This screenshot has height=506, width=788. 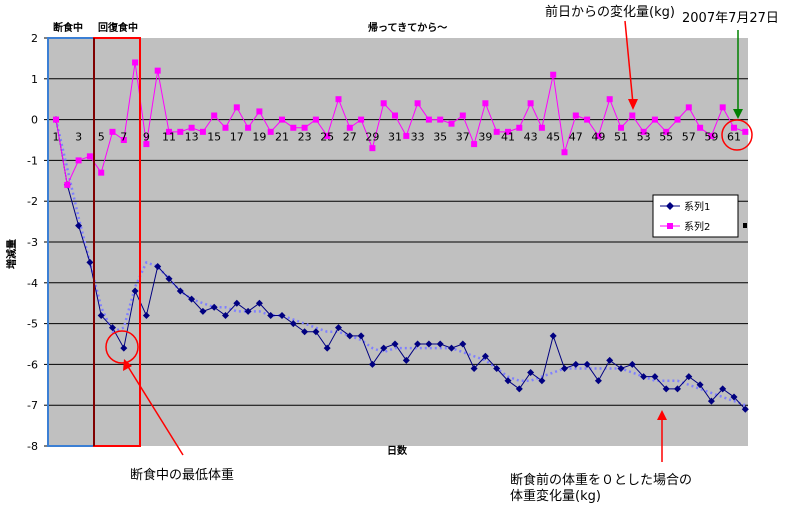 What do you see at coordinates (34, 120) in the screenshot?
I see `y-tick-label: 0` at bounding box center [34, 120].